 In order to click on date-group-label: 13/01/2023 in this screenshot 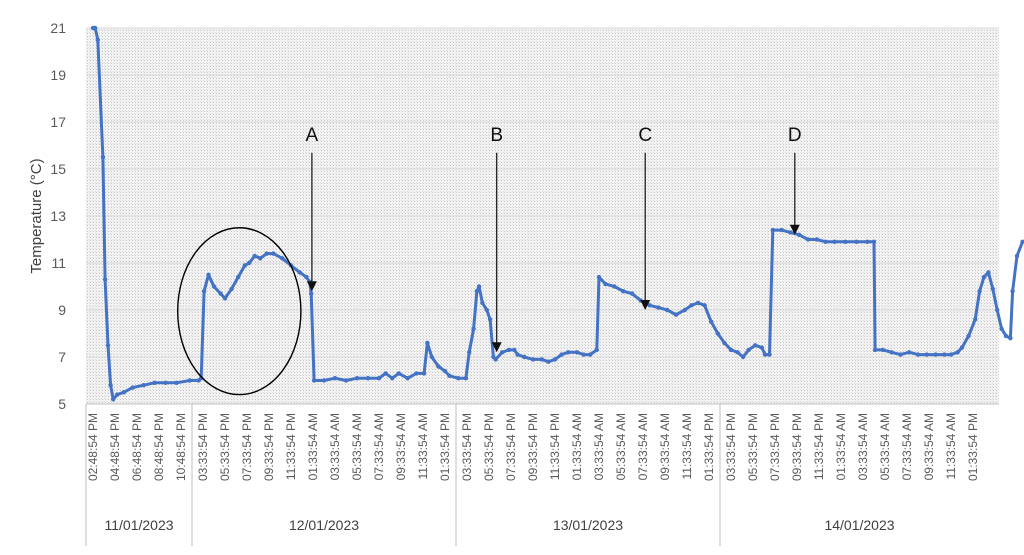, I will do `click(588, 525)`.